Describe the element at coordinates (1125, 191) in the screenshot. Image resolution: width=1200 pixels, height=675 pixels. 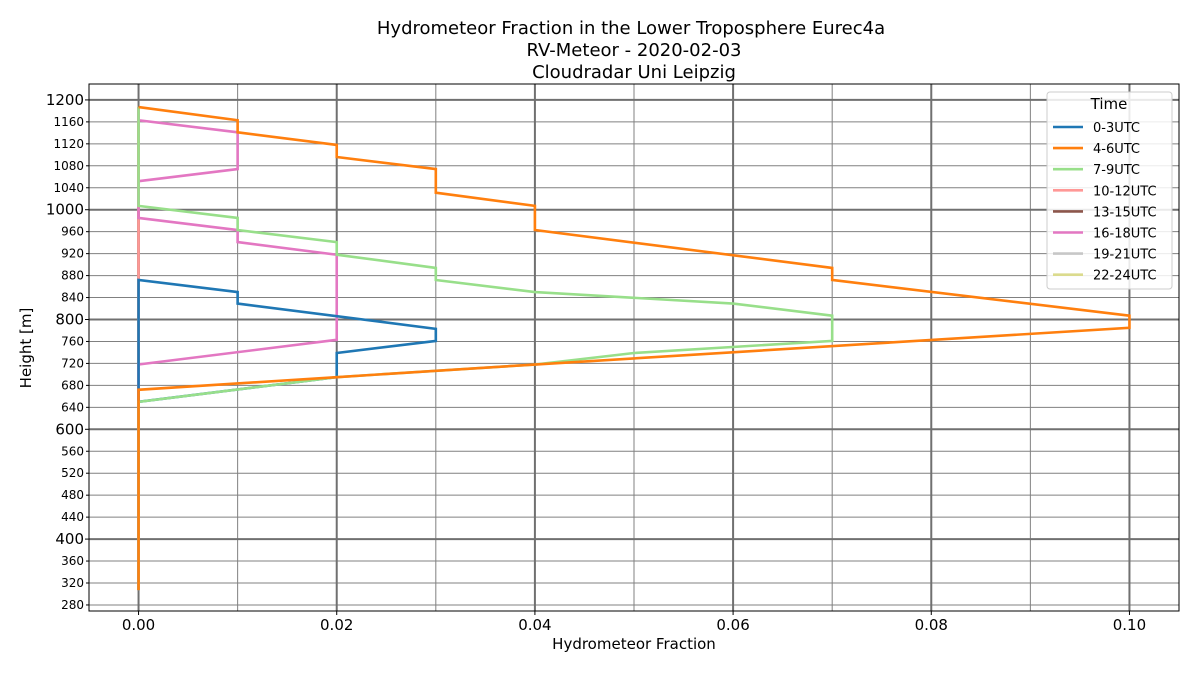
I see `legend-entry-label: 10-12UTC` at that location.